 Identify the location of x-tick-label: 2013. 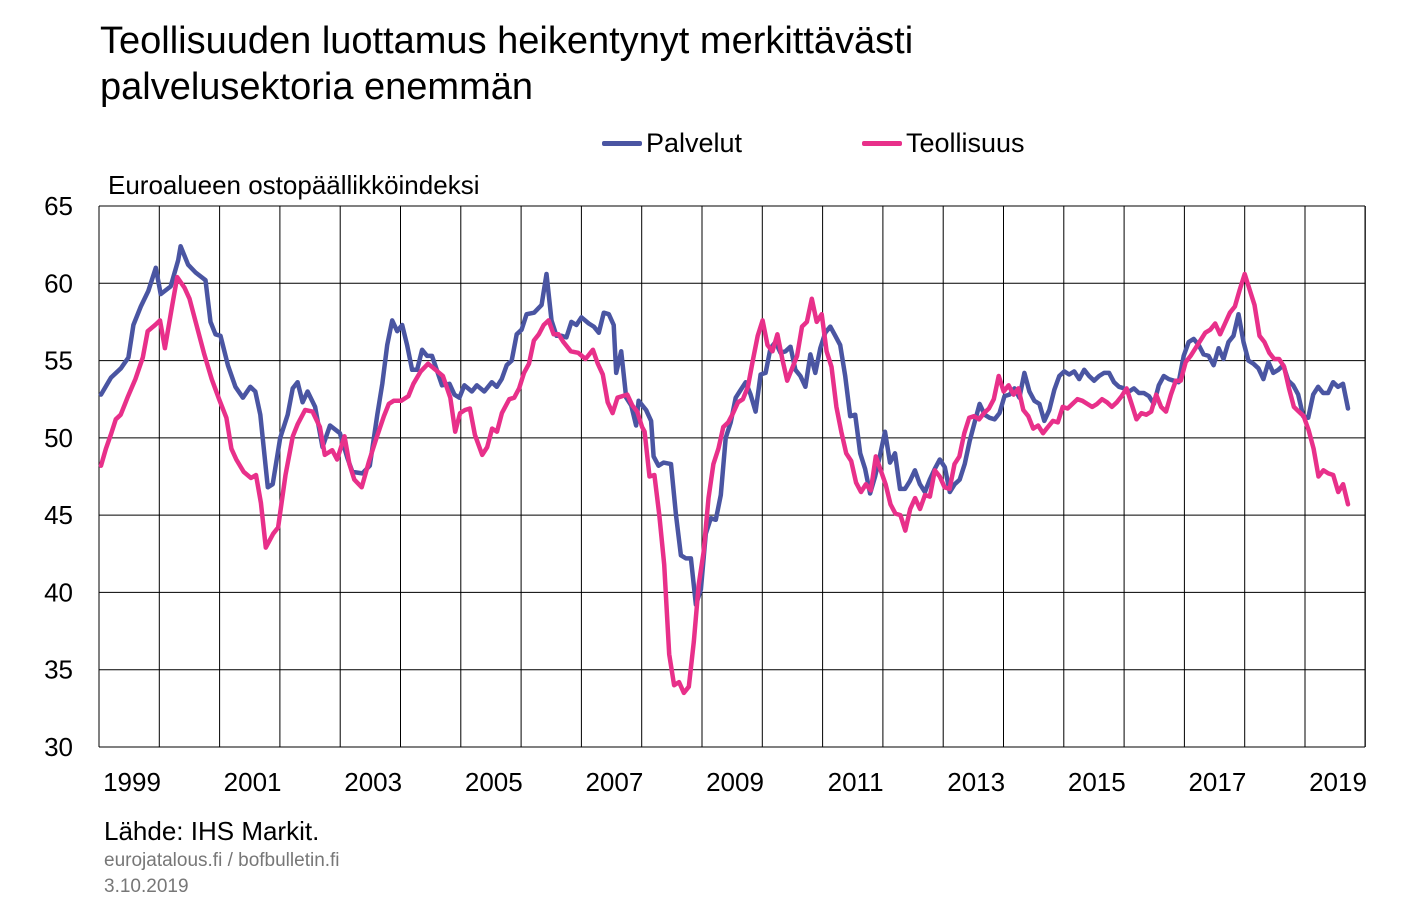
(976, 782).